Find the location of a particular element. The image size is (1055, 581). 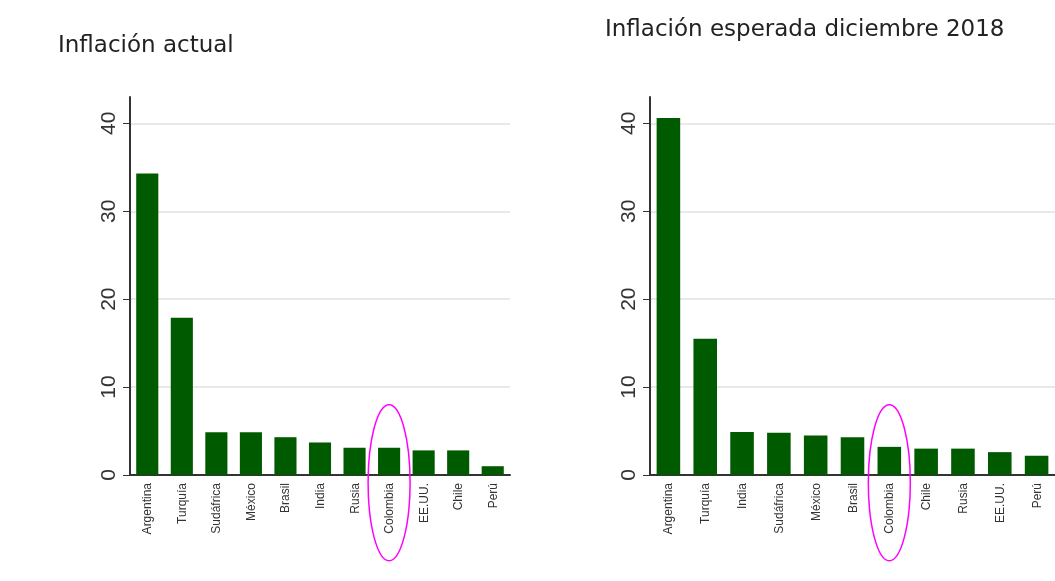

chart-title: Inflación actual is located at coordinates (146, 44).